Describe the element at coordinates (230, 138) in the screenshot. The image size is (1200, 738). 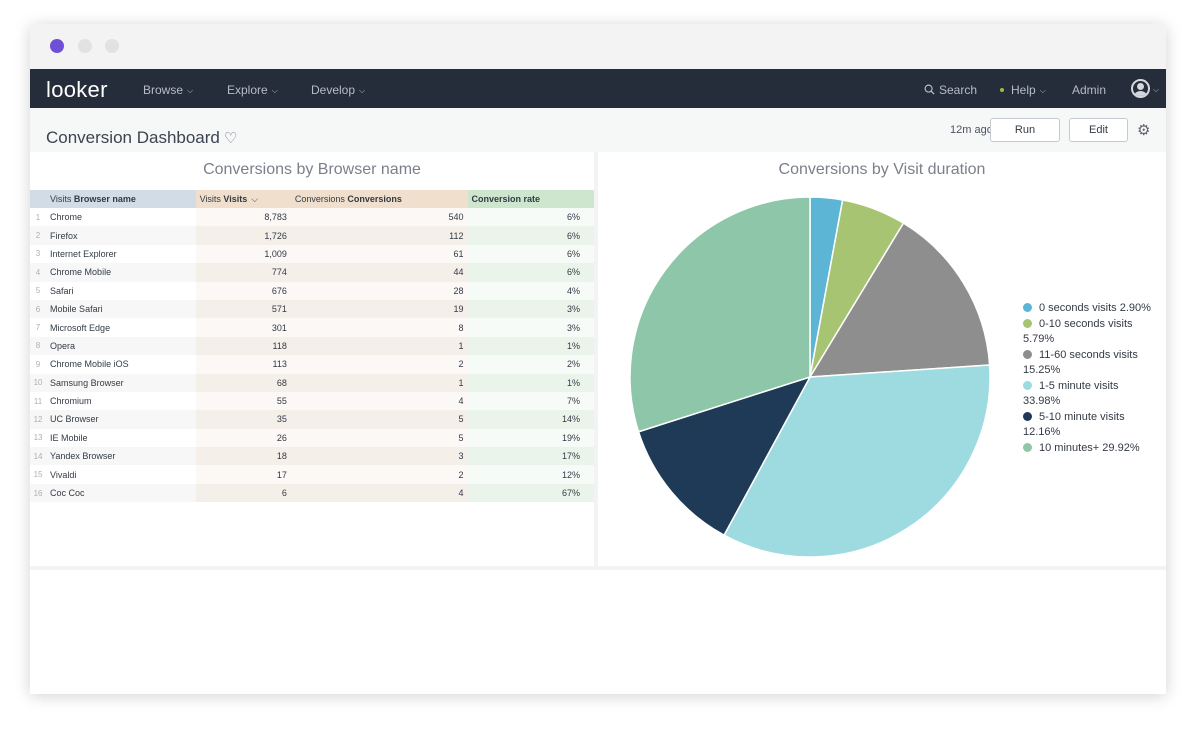
I see `heart-icon: ♡` at that location.